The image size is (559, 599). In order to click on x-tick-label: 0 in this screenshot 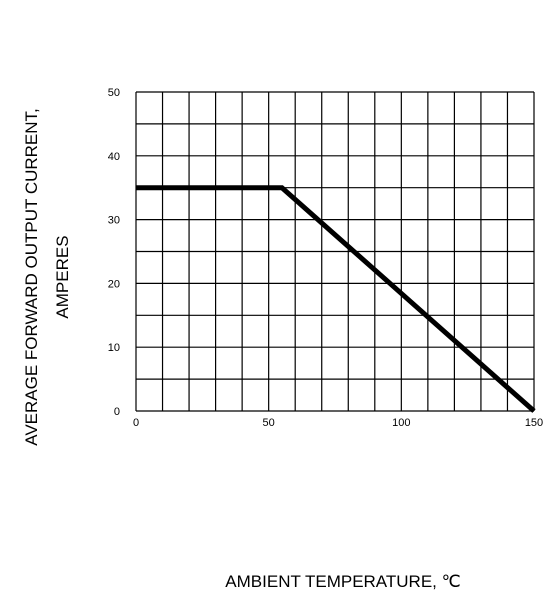, I will do `click(136, 423)`.